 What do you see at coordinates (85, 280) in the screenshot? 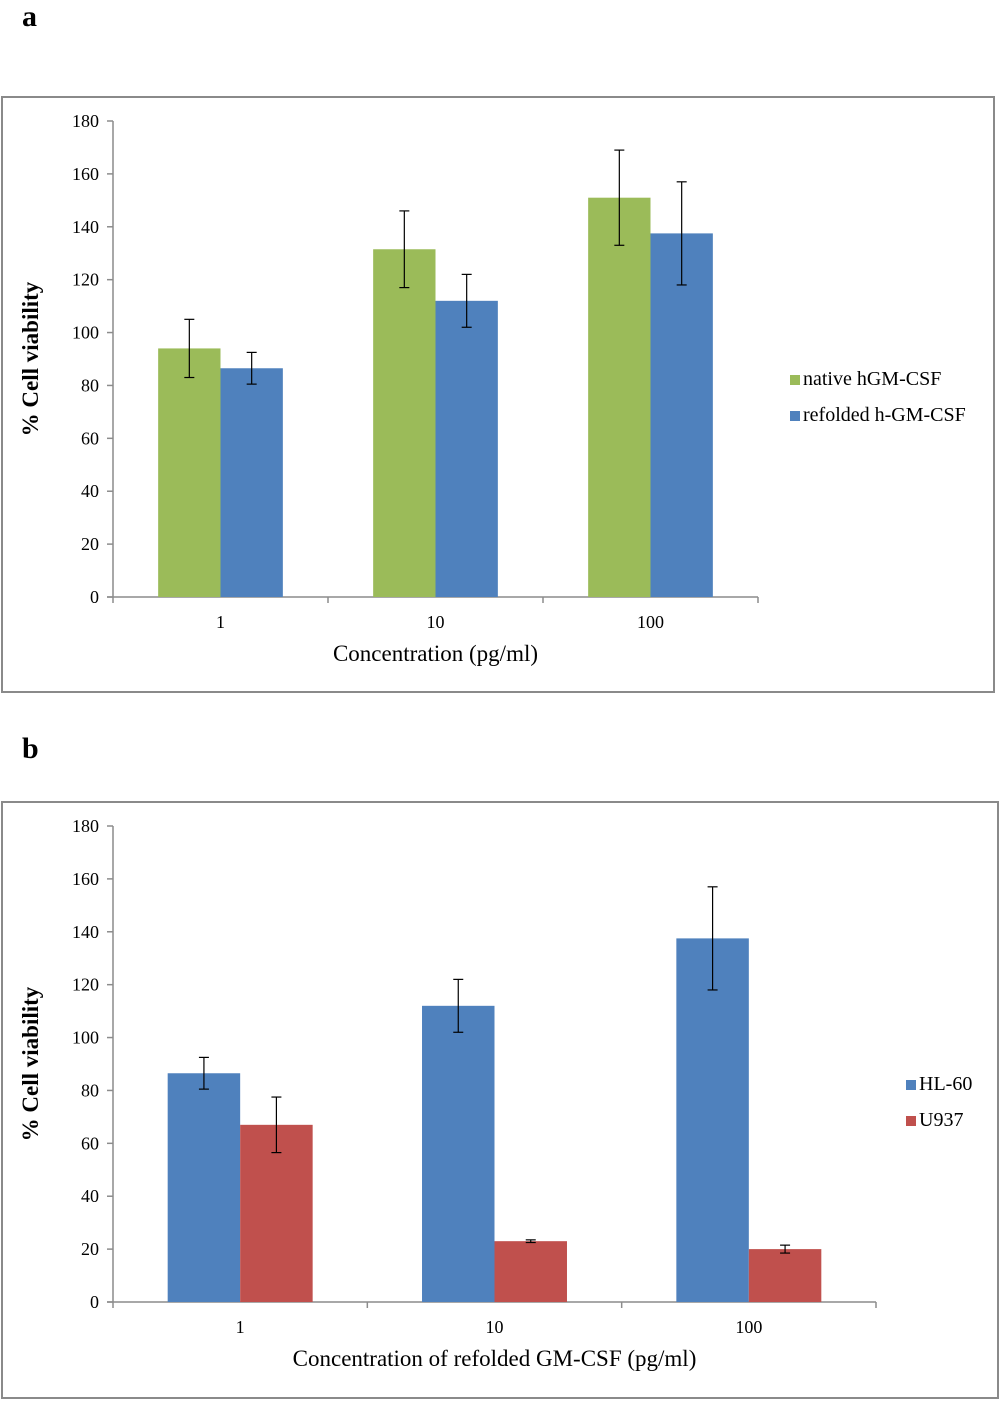
I see `chart-a-y-tick-label: 120` at bounding box center [85, 280].